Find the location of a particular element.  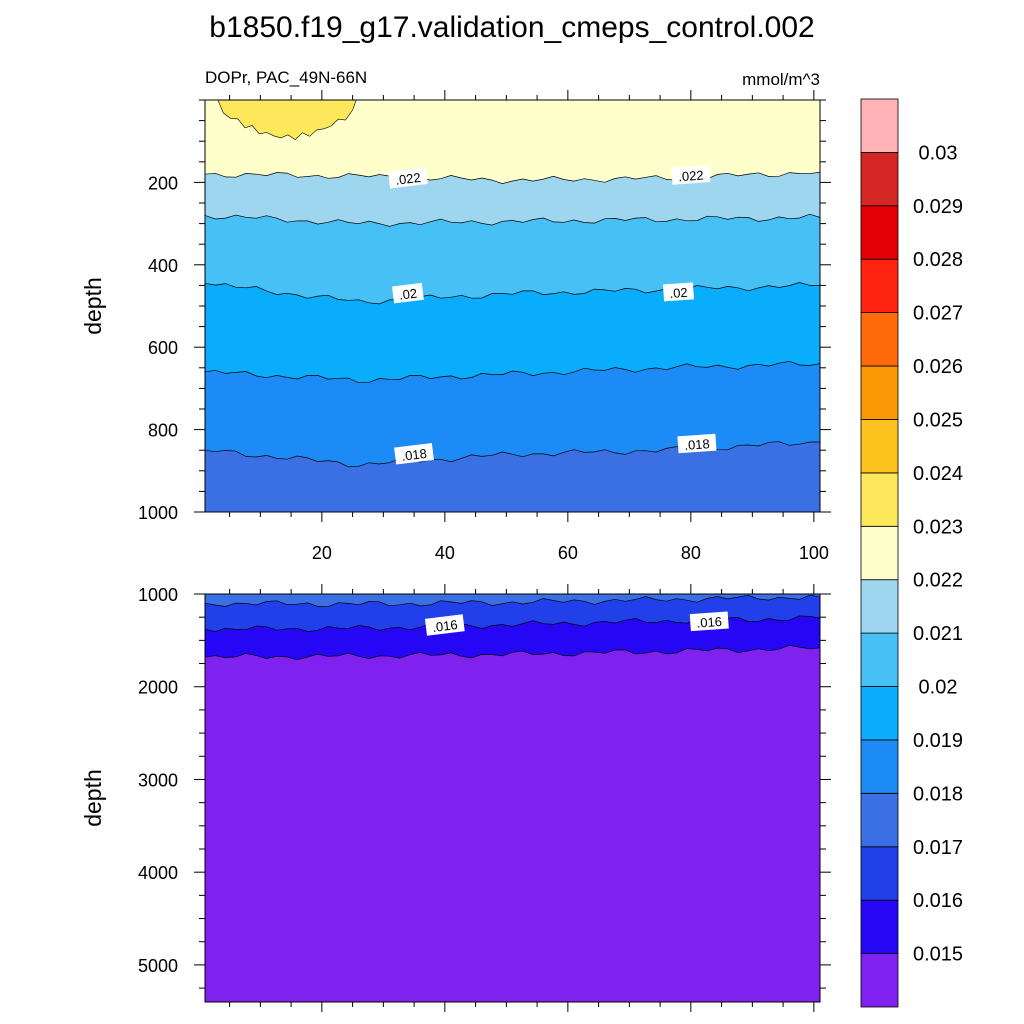

colorbar-label: 0.018 is located at coordinates (938, 794).